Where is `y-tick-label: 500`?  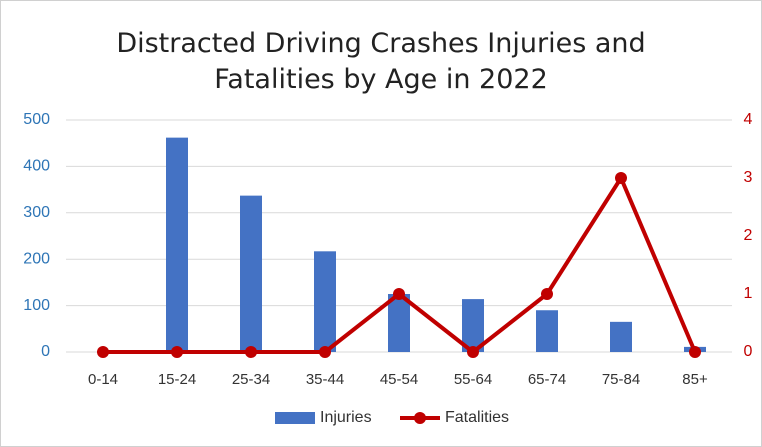
y-tick-label: 500 is located at coordinates (36, 119).